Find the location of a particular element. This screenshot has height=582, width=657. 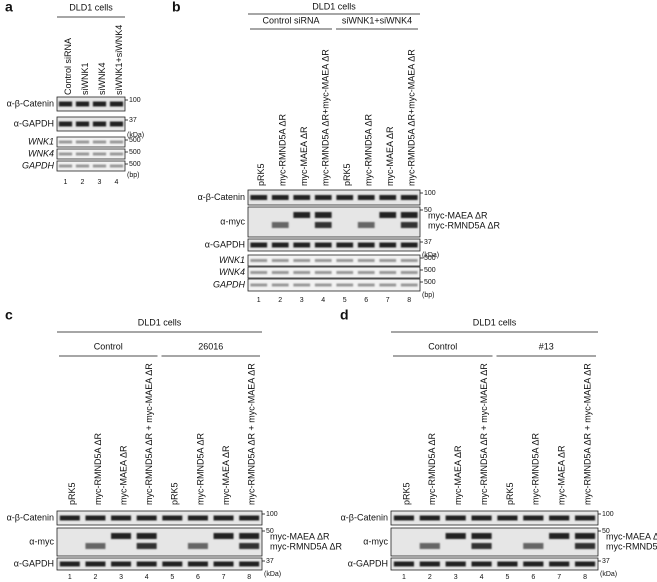

panel-label: b is located at coordinates (176, 7).